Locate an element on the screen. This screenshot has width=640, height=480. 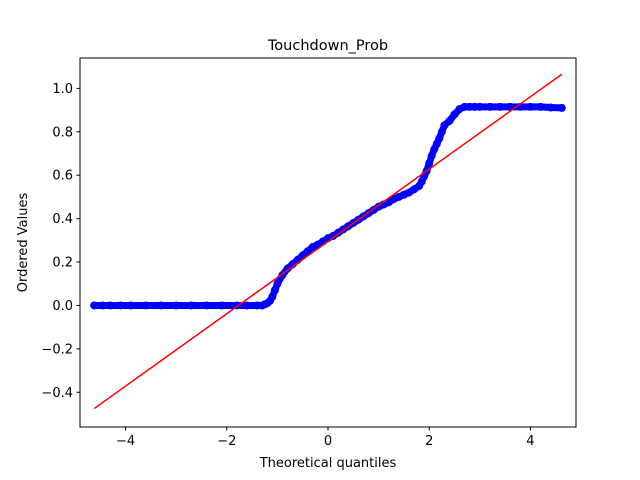
y-tick-label: −0.4 is located at coordinates (57, 393).